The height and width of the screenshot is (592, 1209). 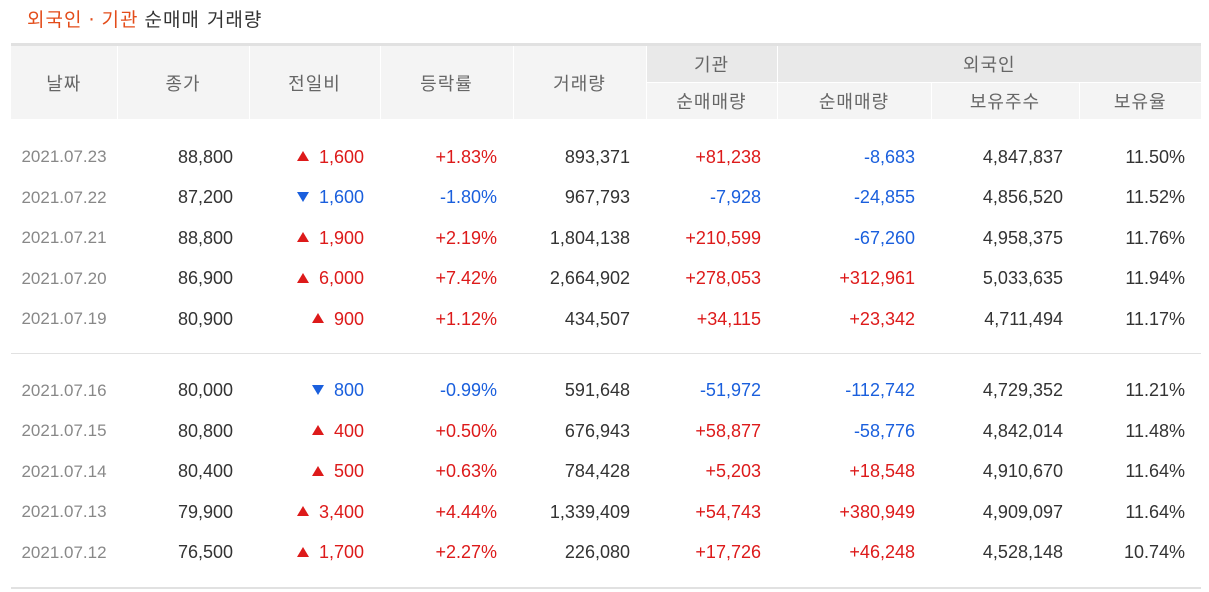 I want to click on cell-foreign-ratio: 11.17%, so click(x=1155, y=318).